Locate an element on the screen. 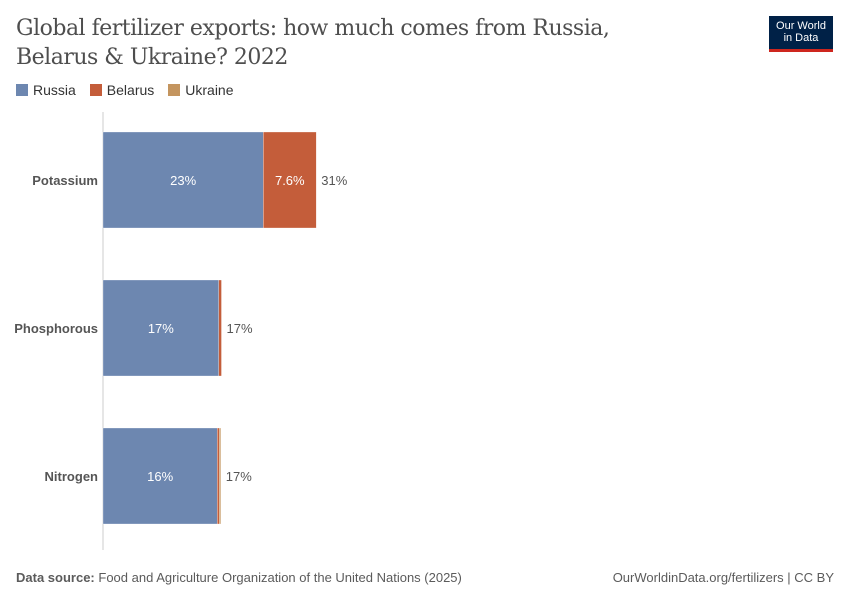  legend-item-russia: Russia is located at coordinates (46, 90).